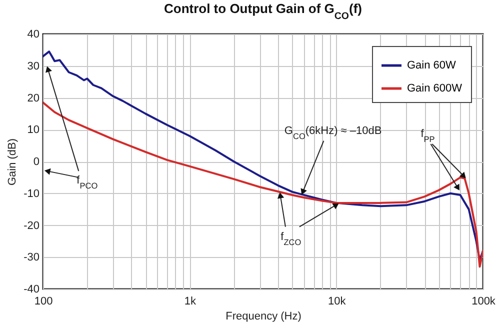 The height and width of the screenshot is (333, 500). What do you see at coordinates (33, 98) in the screenshot?
I see `y-tick-label: 20` at bounding box center [33, 98].